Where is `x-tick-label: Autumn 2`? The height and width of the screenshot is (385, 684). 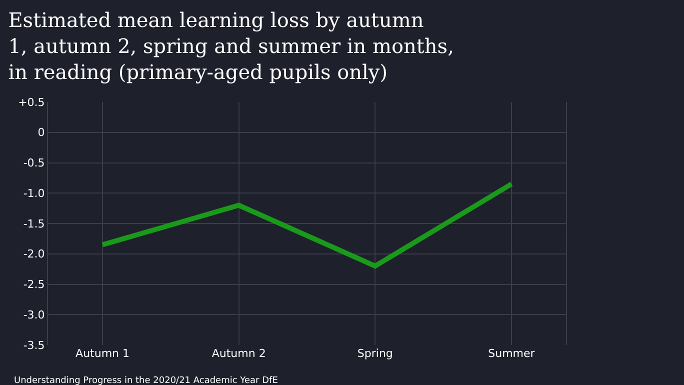 x-tick-label: Autumn 2 is located at coordinates (239, 353).